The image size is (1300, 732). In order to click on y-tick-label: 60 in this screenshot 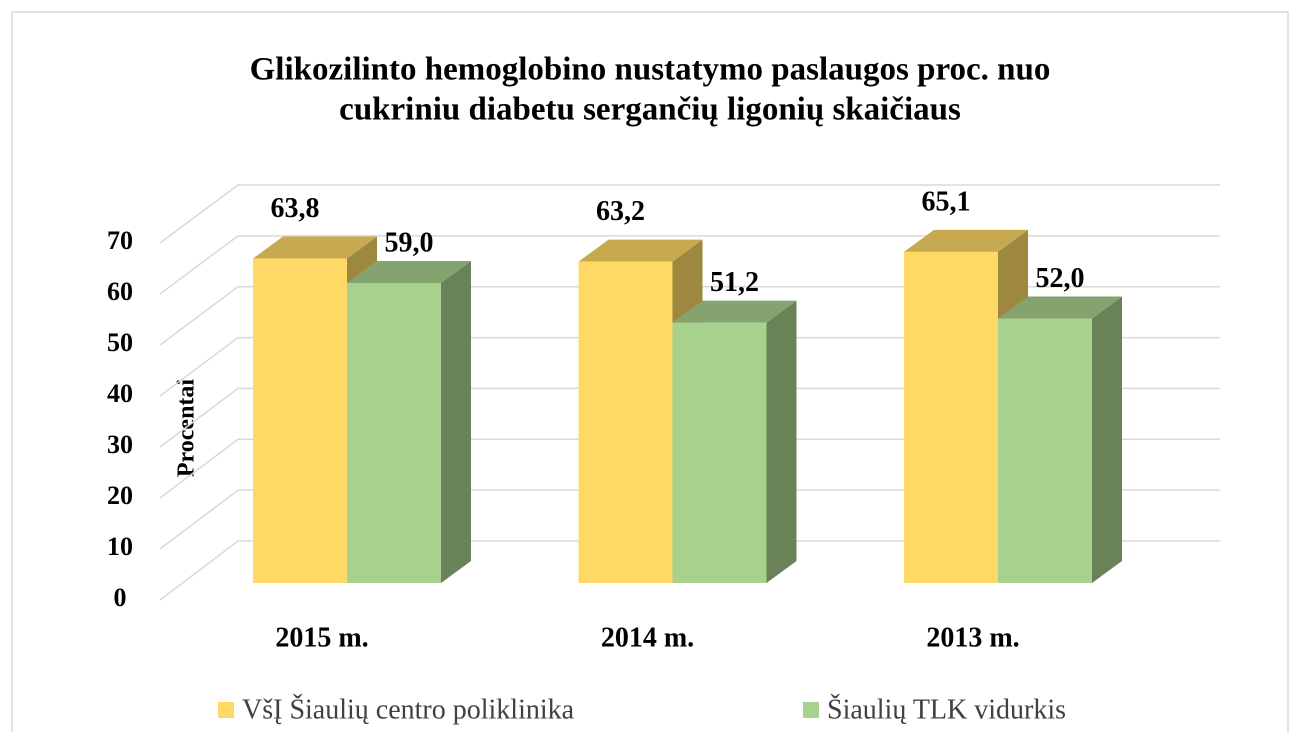, I will do `click(120, 291)`.